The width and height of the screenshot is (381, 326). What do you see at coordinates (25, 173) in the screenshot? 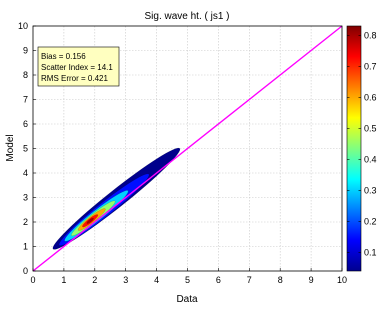
I see `y-tick-label: 4` at bounding box center [25, 173].